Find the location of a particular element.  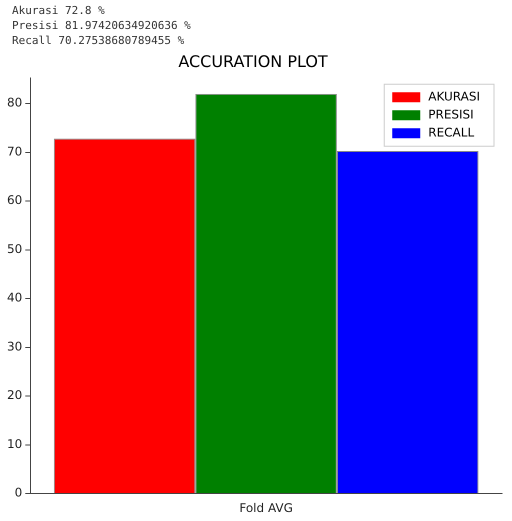

legend-label: RECALL is located at coordinates (451, 132).